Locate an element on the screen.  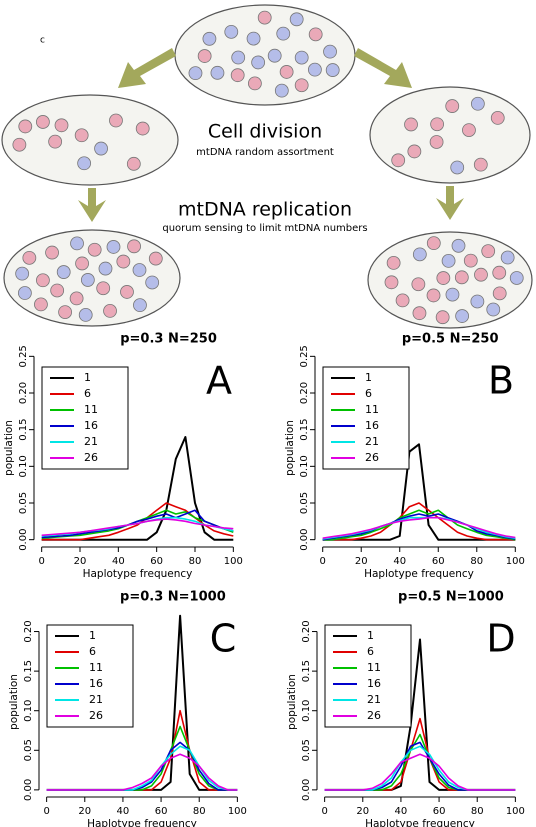
y-tick-label: 0.25 is located at coordinates (23, 356).